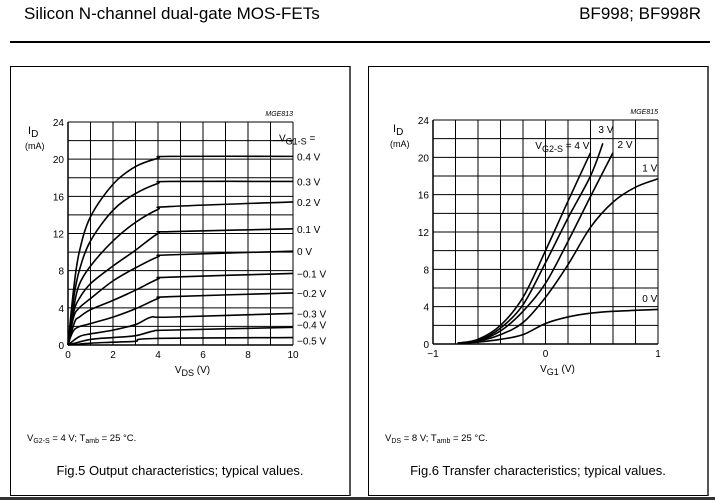 Image resolution: width=715 pixels, height=500 pixels. I want to click on x-axis-label: VDS (V), so click(192, 371).